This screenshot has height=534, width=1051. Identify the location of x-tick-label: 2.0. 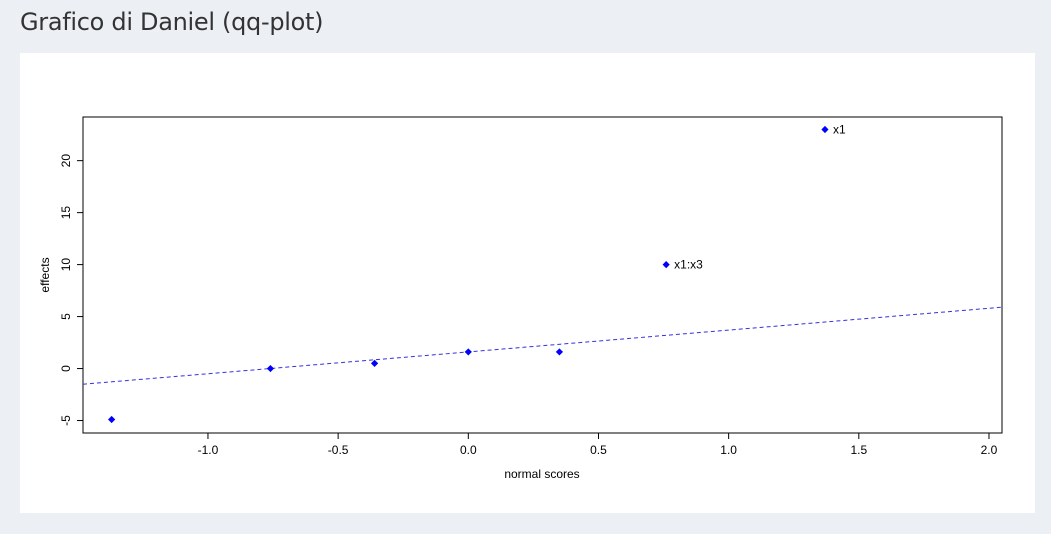
(989, 450).